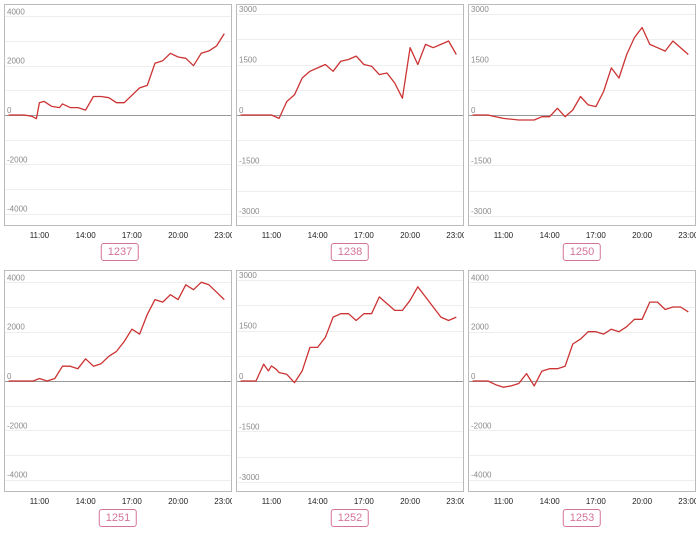 The height and width of the screenshot is (533, 700). What do you see at coordinates (118, 518) in the screenshot?
I see `chart-id-badge: 1251` at bounding box center [118, 518].